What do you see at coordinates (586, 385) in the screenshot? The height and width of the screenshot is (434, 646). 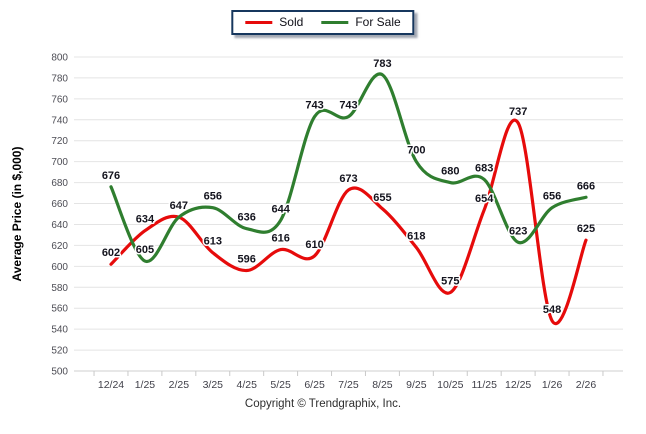 I see `x-tick-label: 2/26` at bounding box center [586, 385].